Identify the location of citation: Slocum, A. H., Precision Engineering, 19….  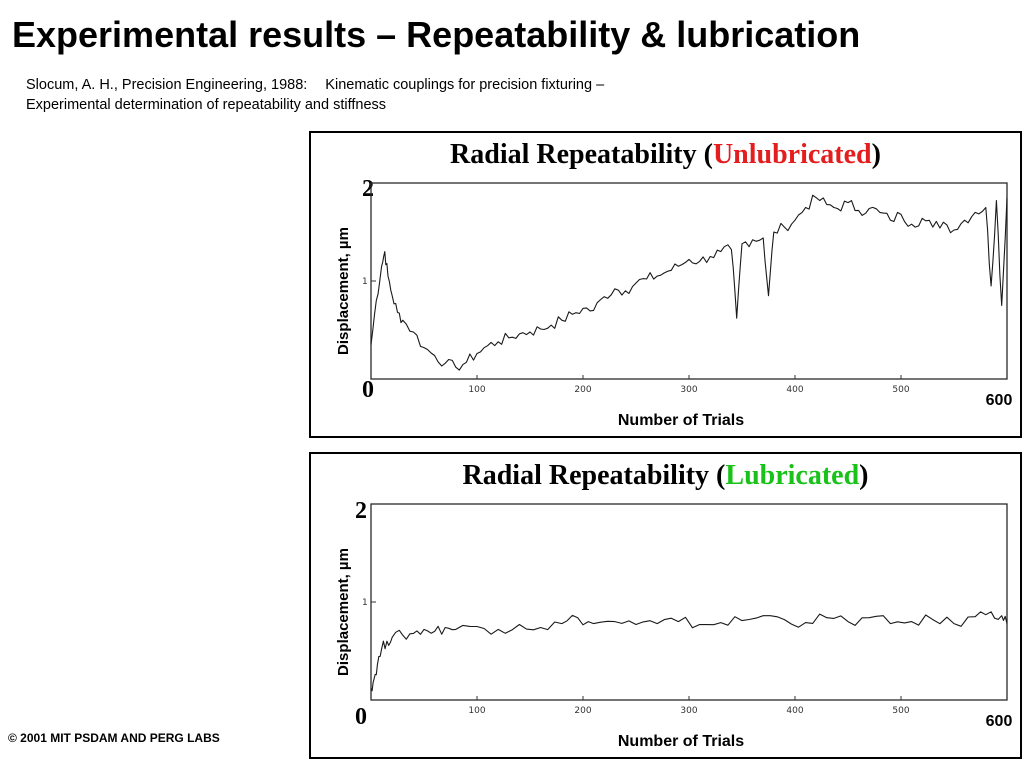
(315, 95).